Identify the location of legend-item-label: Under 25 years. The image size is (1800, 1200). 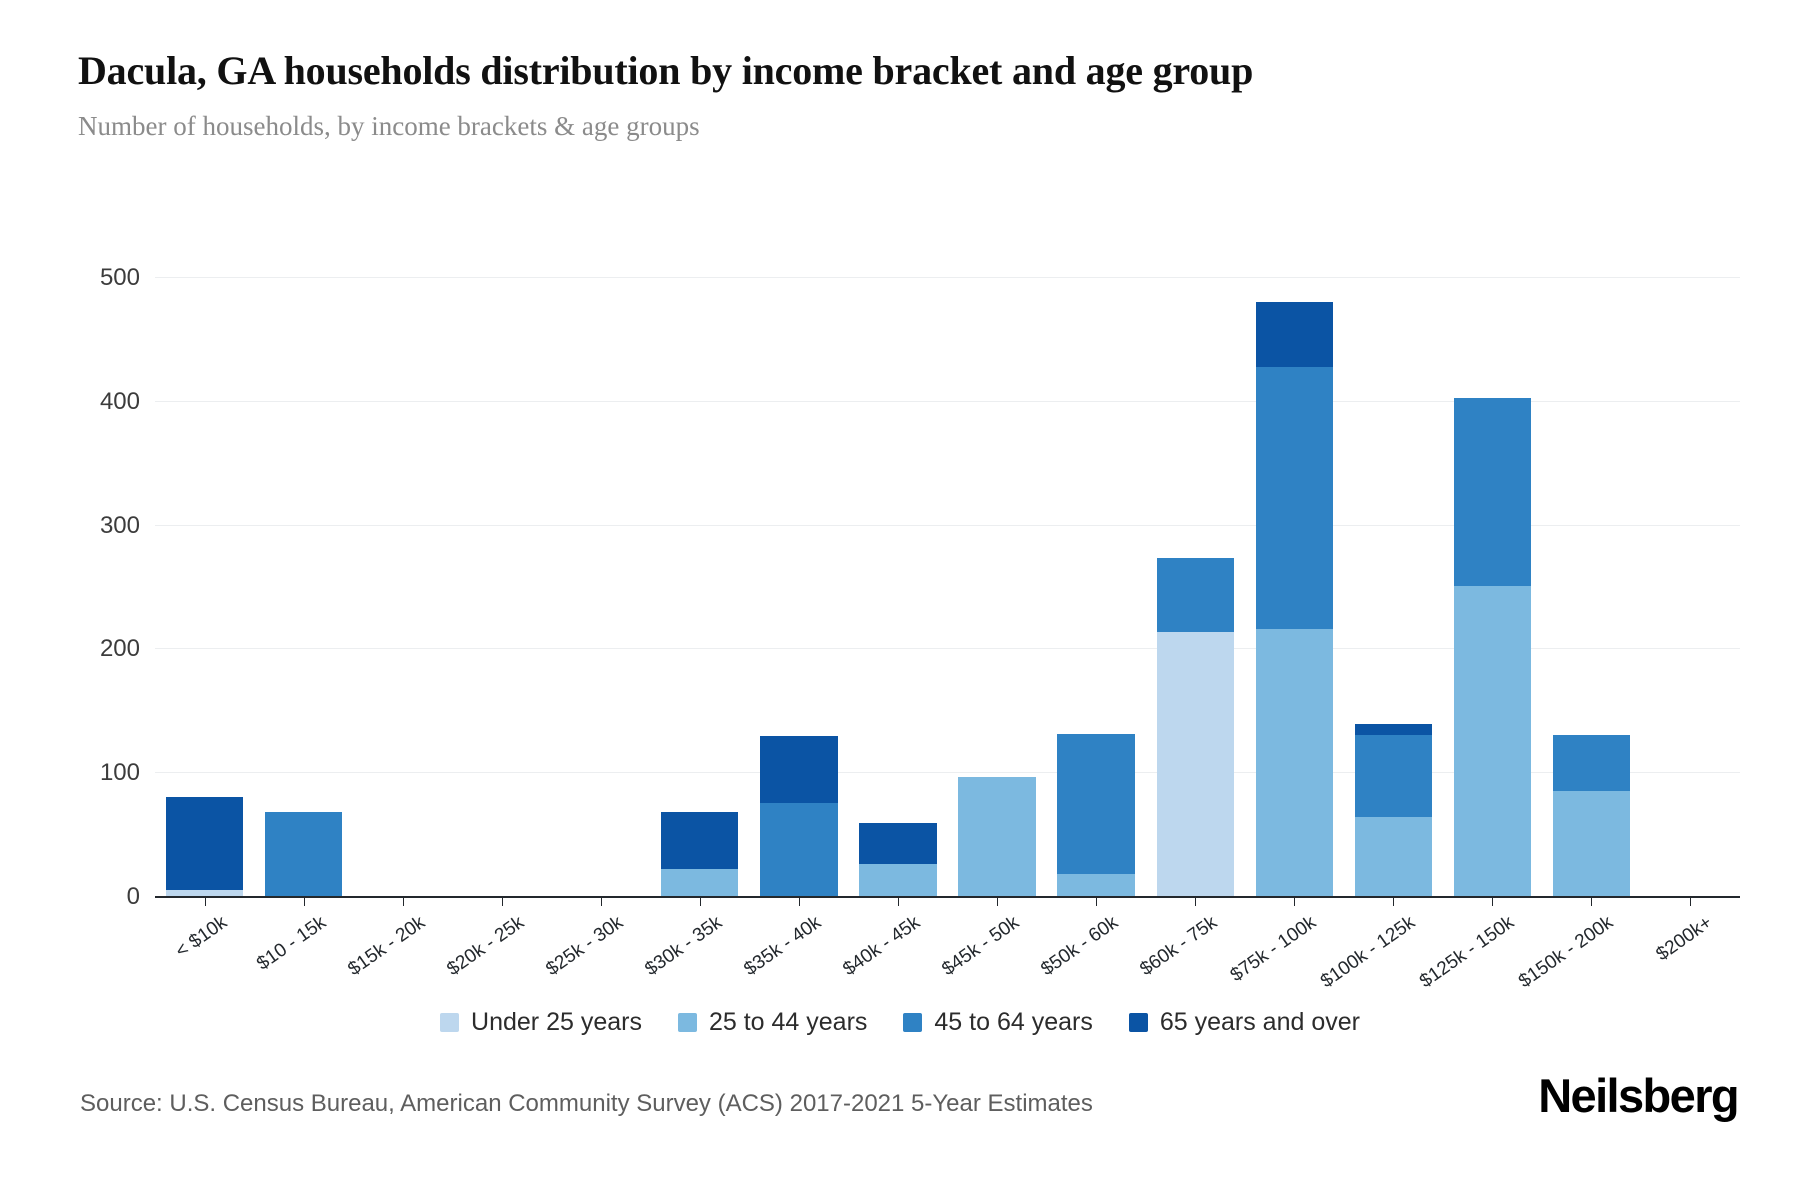
(556, 1022).